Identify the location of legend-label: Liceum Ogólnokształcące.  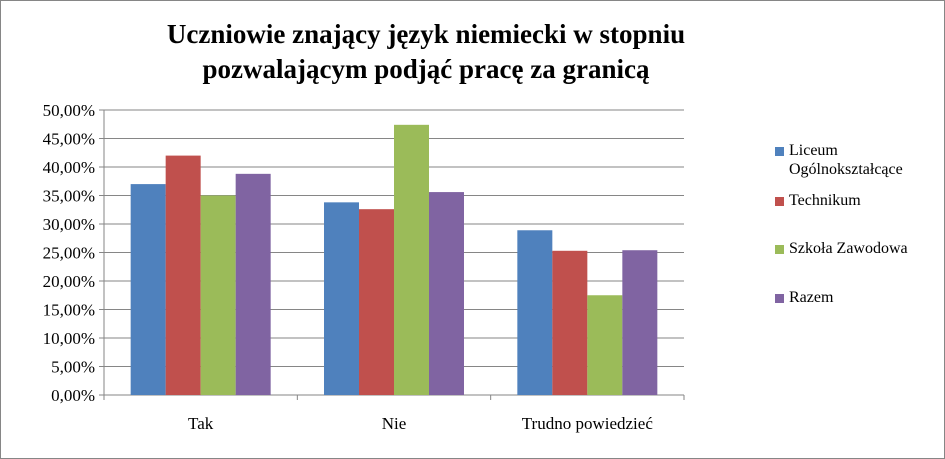
(846, 160).